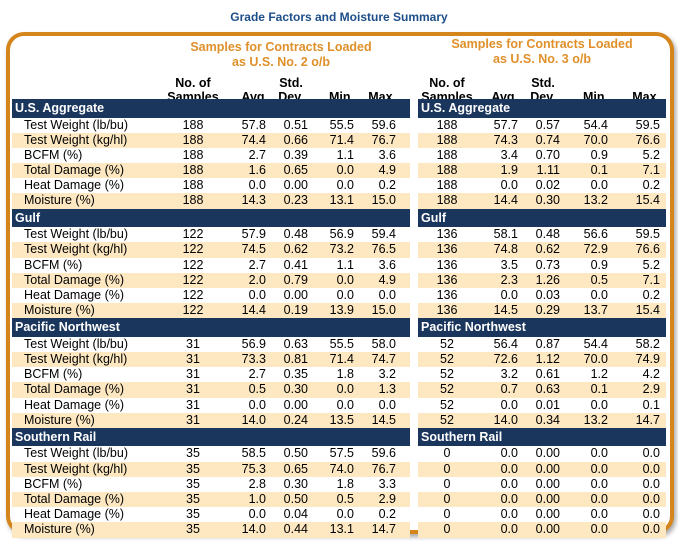 Image resolution: width=678 pixels, height=544 pixels. I want to click on table-row: Test Weight (lb/bu) 122 57.9 0.48 56.9 59.4, so click(211, 234).